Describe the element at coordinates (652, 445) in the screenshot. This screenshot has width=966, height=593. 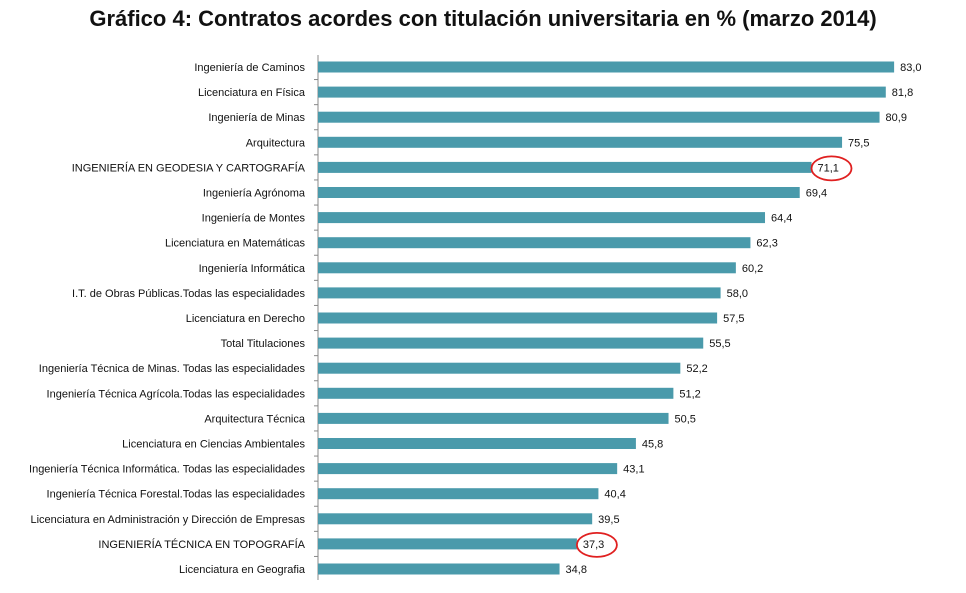
I see `data-label: 45,8` at that location.